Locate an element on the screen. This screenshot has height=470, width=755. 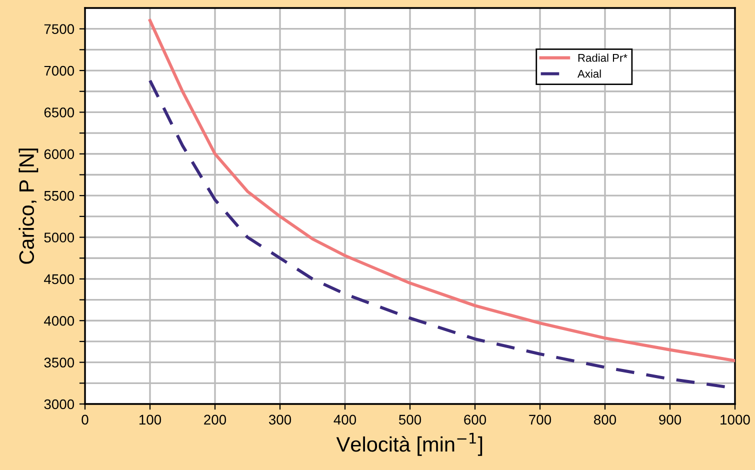
y-tick-label: 7000 is located at coordinates (59, 71).